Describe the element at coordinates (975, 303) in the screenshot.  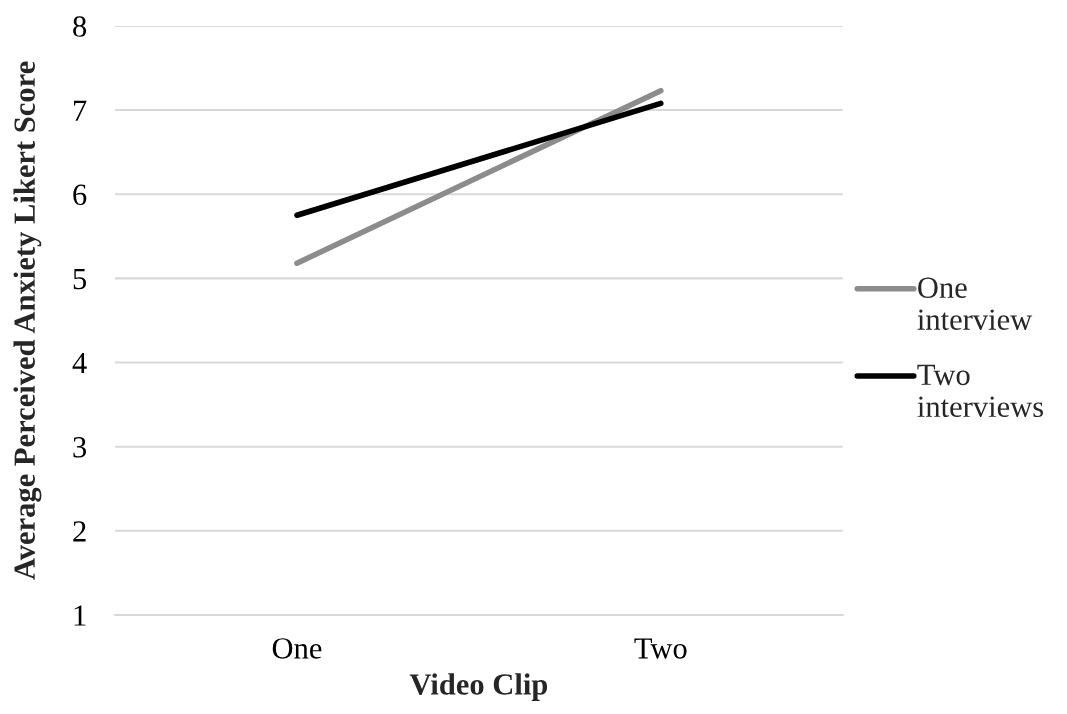
I see `legend-label: One interview` at that location.